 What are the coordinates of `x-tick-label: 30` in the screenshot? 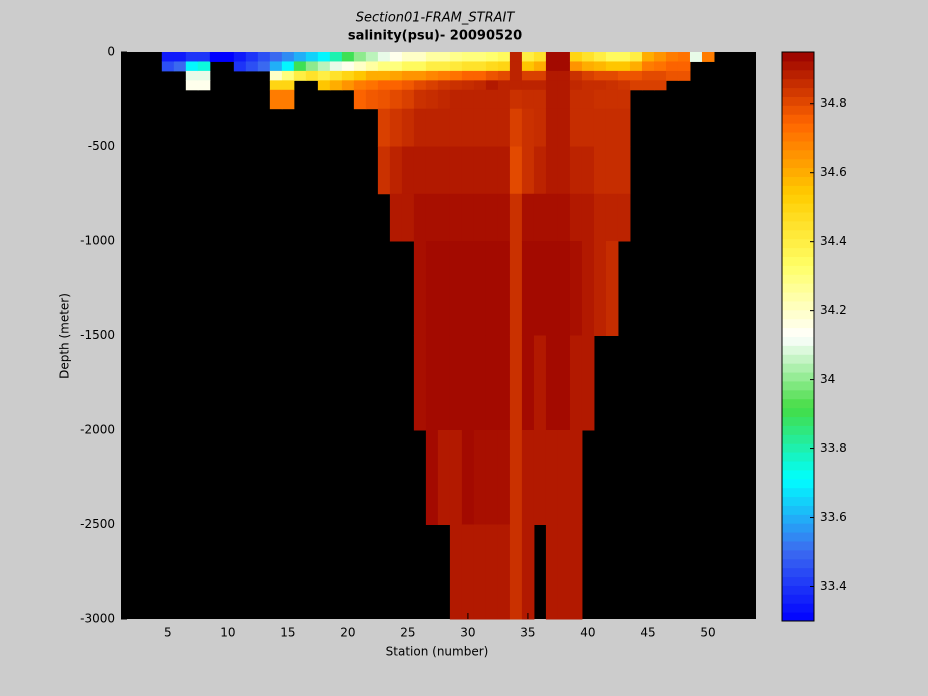 It's located at (467, 633).